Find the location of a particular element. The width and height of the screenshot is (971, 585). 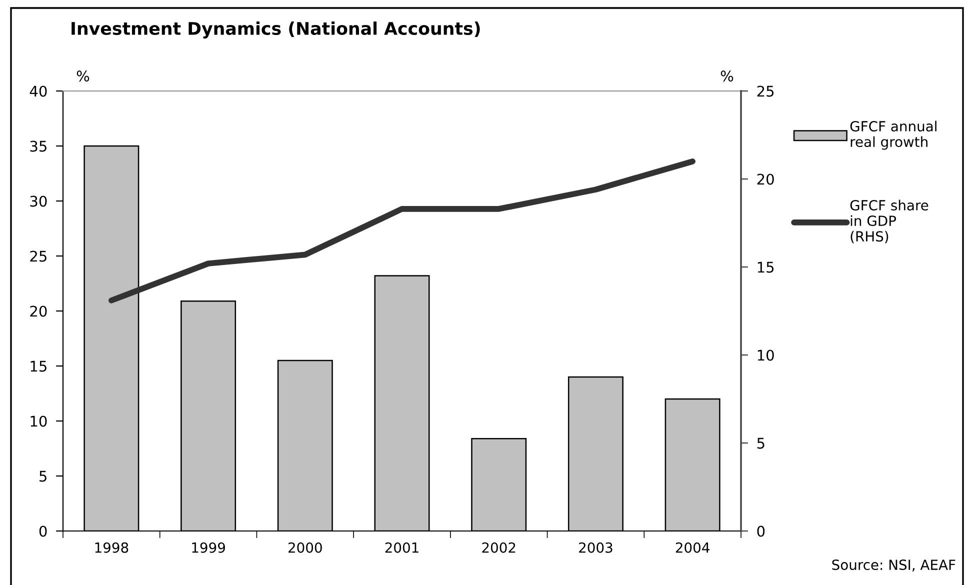

y2-tick-label: 25 is located at coordinates (765, 91).